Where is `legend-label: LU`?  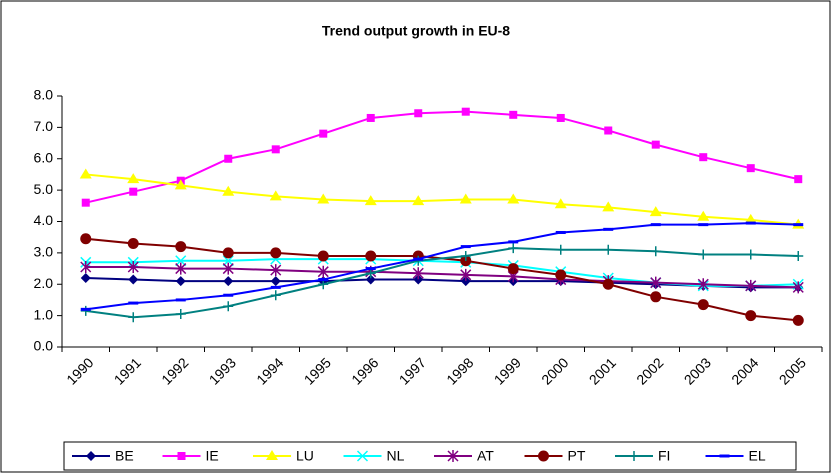 legend-label: LU is located at coordinates (305, 456).